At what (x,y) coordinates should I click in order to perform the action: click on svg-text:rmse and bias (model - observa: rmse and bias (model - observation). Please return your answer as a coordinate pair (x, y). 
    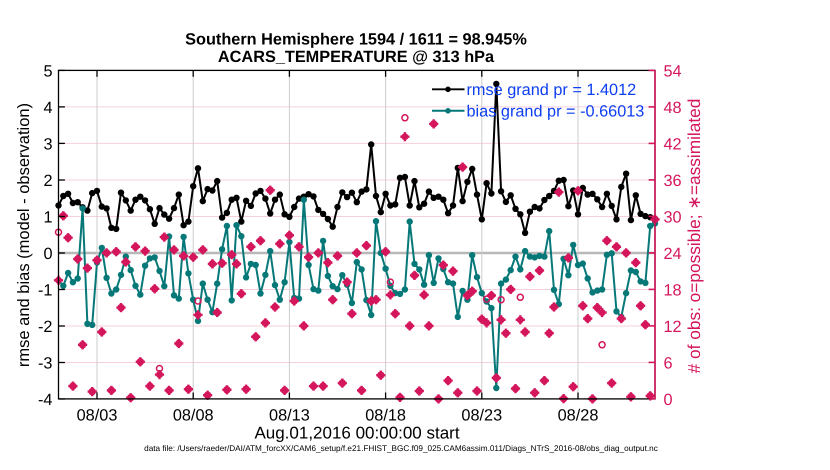
    Looking at the image, I should click on (24, 235).